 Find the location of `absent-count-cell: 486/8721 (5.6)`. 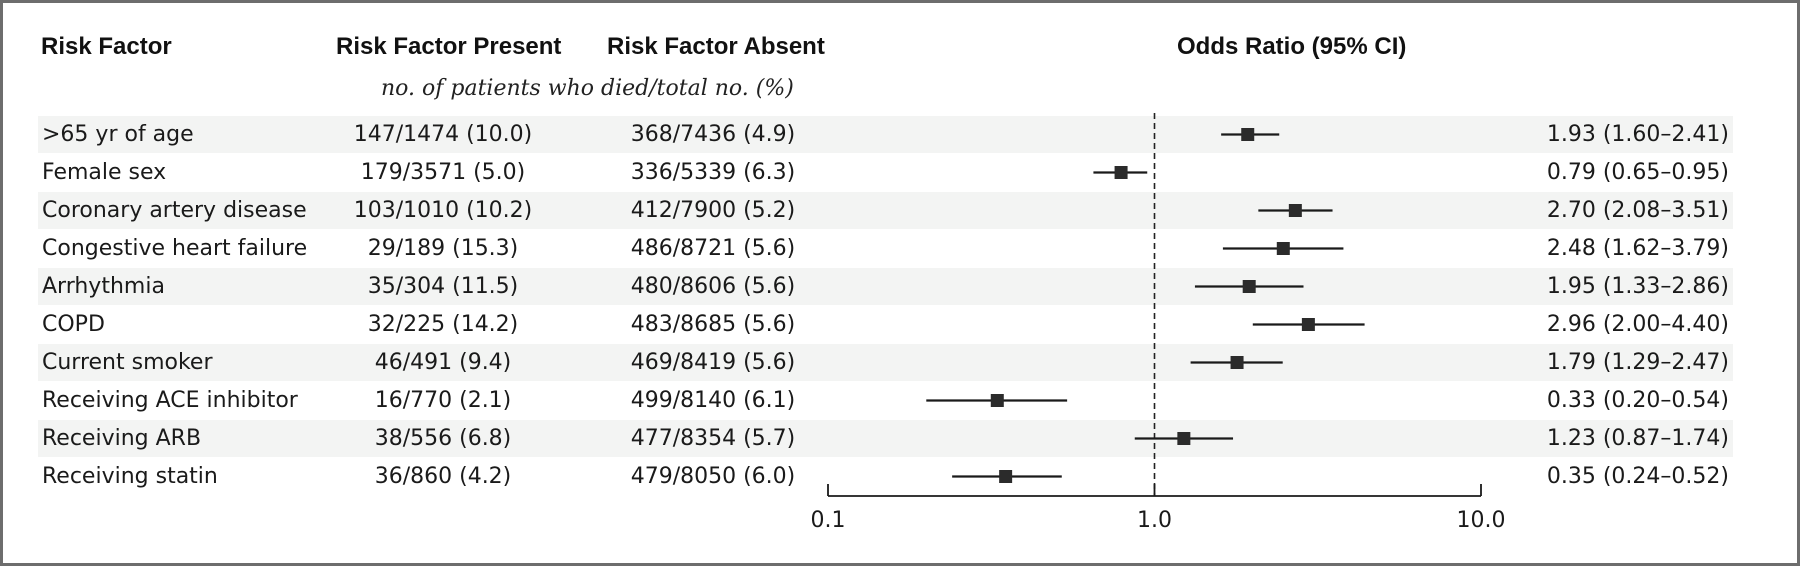

absent-count-cell: 486/8721 (5.6) is located at coordinates (713, 248).